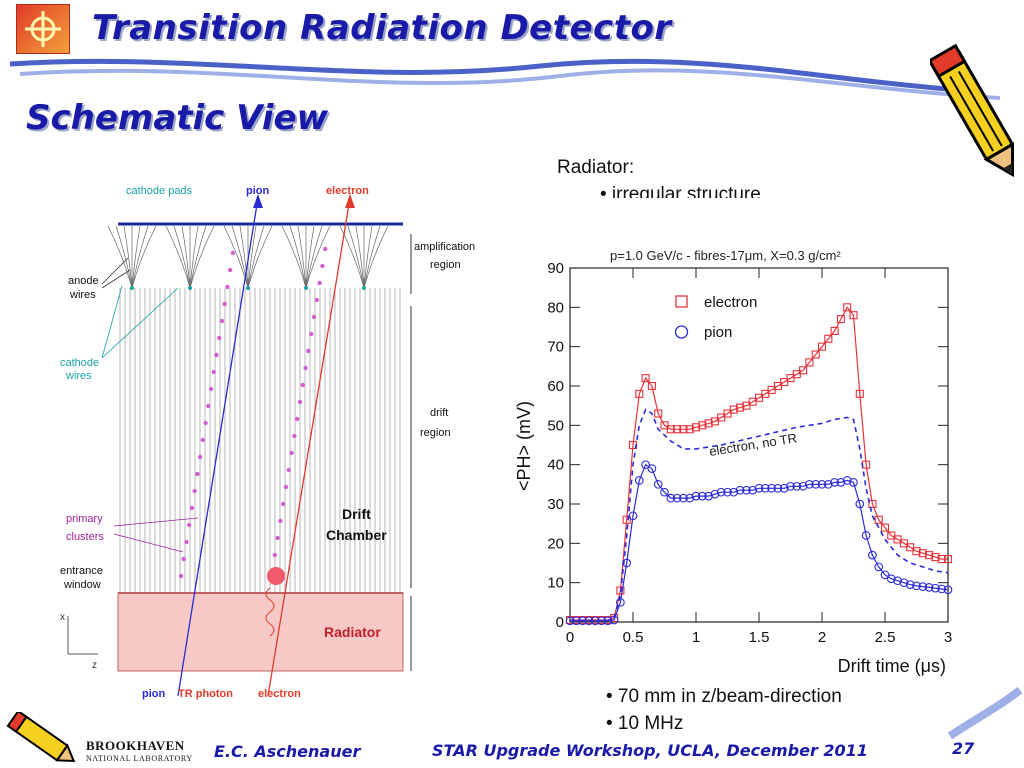 This screenshot has height=768, width=1024. I want to click on label-cathode-2: wires, so click(78, 376).